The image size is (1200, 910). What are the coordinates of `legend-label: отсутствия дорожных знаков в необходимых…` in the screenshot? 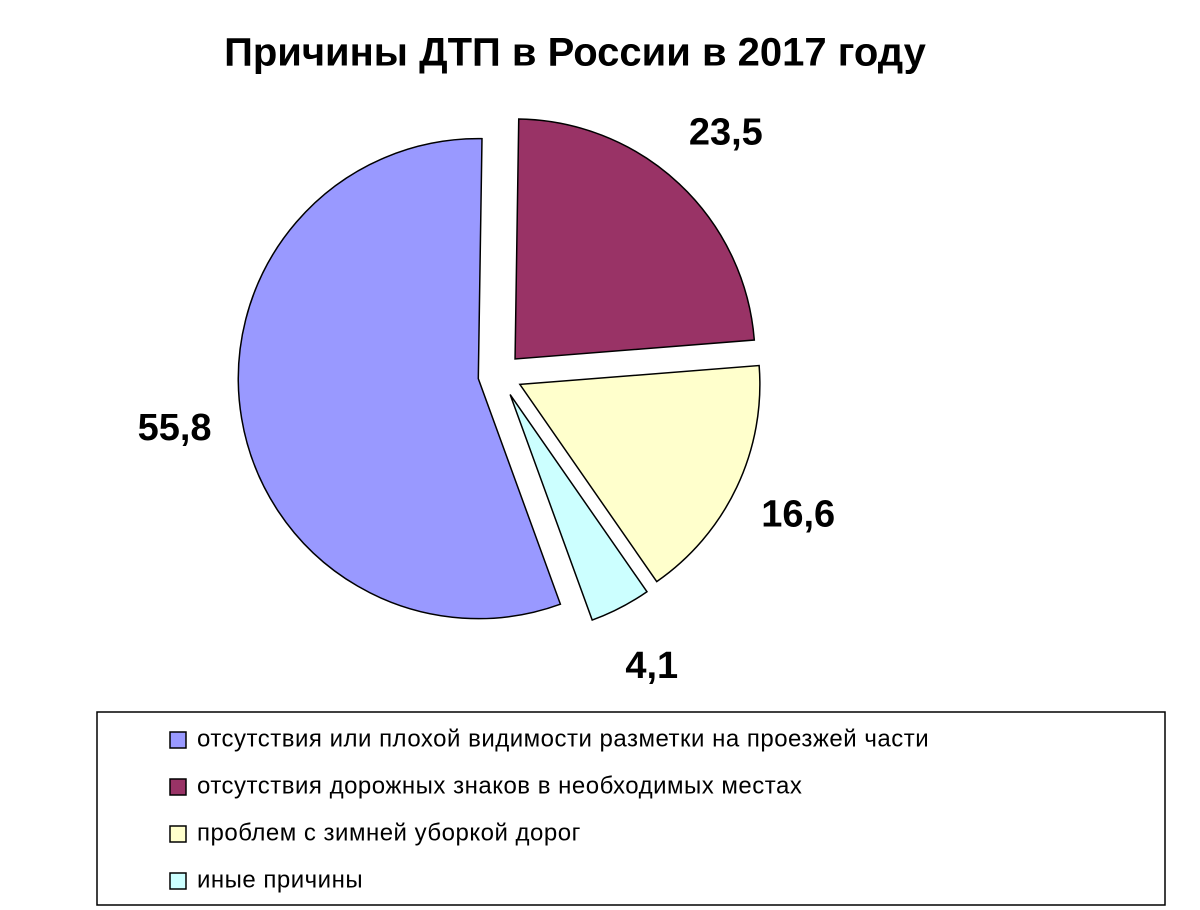 It's located at (499, 785).